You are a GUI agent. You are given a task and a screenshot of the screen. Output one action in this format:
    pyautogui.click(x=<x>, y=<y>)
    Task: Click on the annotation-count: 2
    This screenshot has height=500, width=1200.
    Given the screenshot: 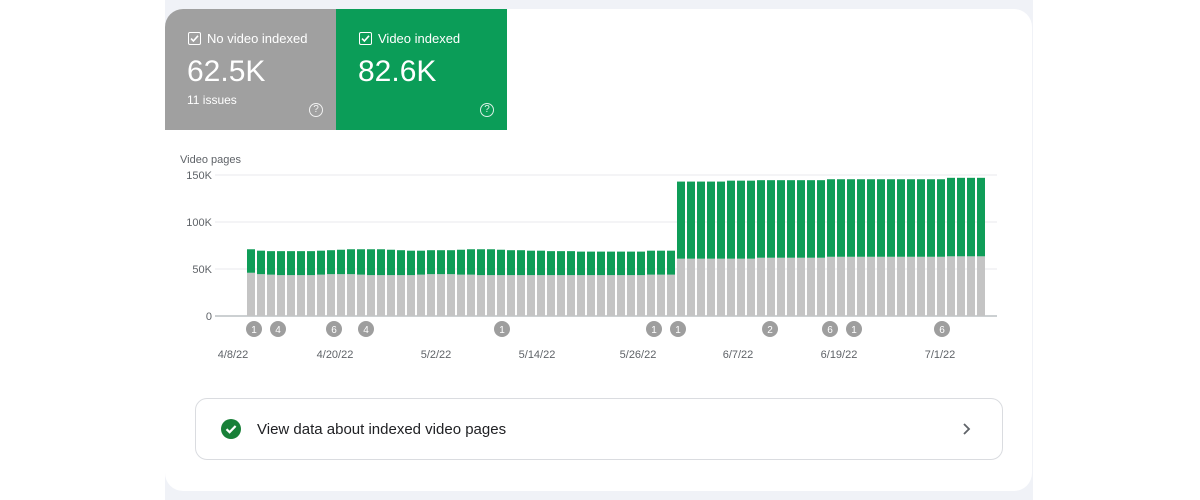 What is the action you would take?
    pyautogui.click(x=770, y=330)
    